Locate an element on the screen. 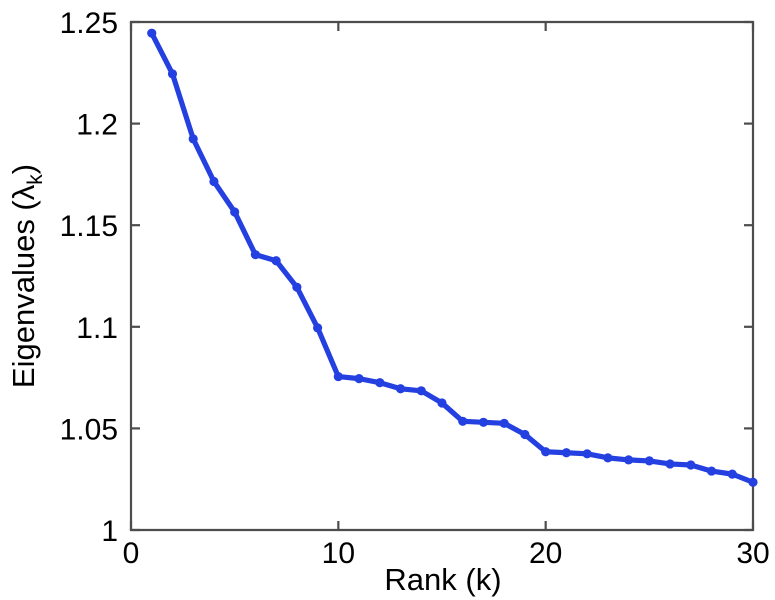 Image resolution: width=775 pixels, height=600 pixels. x-tick-label: 10 is located at coordinates (338, 553).